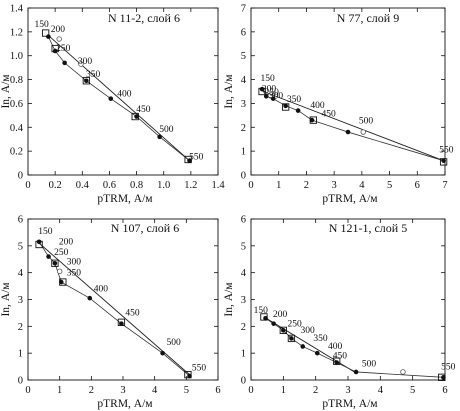 The height and width of the screenshot is (411, 460). What do you see at coordinates (243, 9) in the screenshot?
I see `y-tick-label: 7` at bounding box center [243, 9].